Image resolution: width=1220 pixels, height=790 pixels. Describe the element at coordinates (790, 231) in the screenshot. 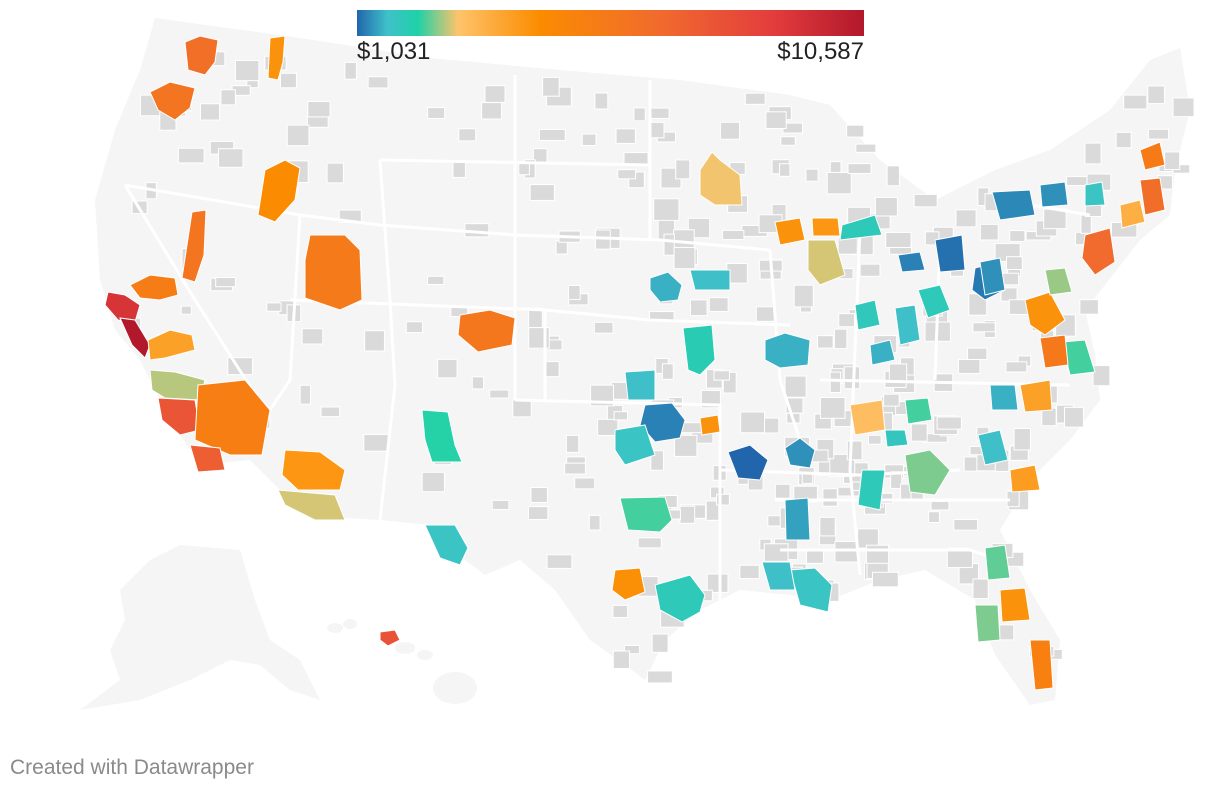

I see `metro-milwaukee` at that location.